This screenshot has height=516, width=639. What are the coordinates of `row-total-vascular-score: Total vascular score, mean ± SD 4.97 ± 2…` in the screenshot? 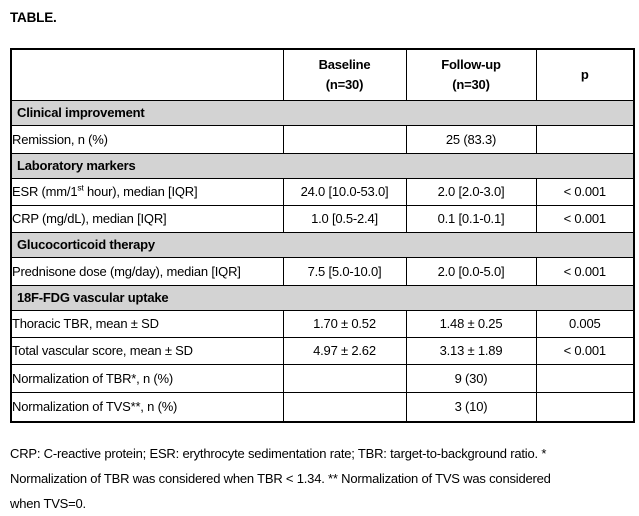 It's located at (322, 350).